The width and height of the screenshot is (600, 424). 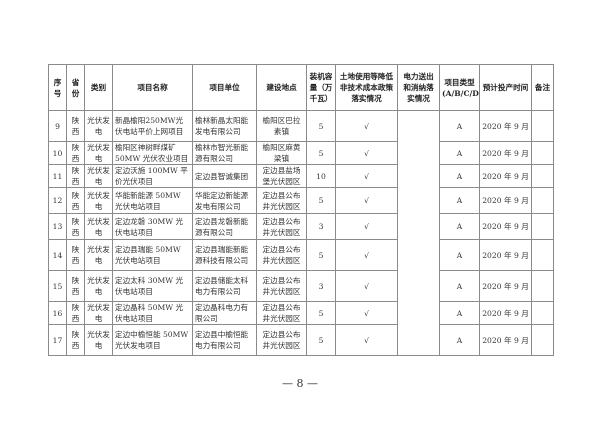 What do you see at coordinates (152, 153) in the screenshot?
I see `cell-name: 榆阳区神树畔煤矿50MW 光伏农业项目` at bounding box center [152, 153].